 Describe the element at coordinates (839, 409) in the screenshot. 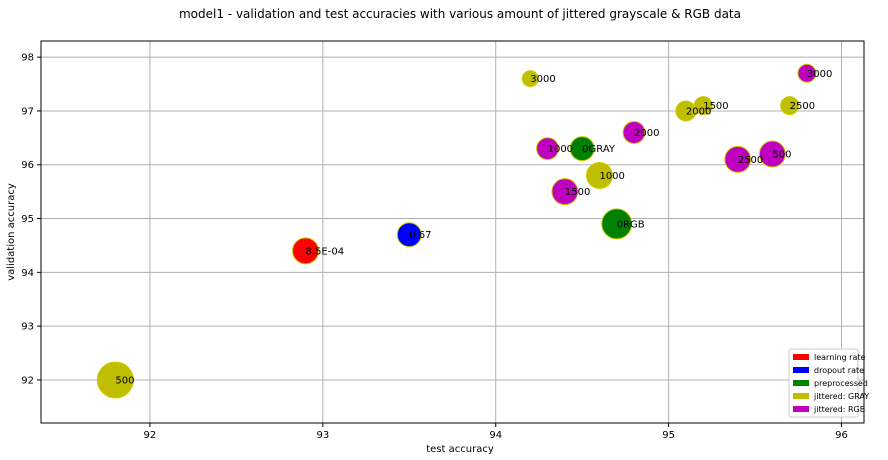

I see `legend-label: jittered: RGB` at that location.